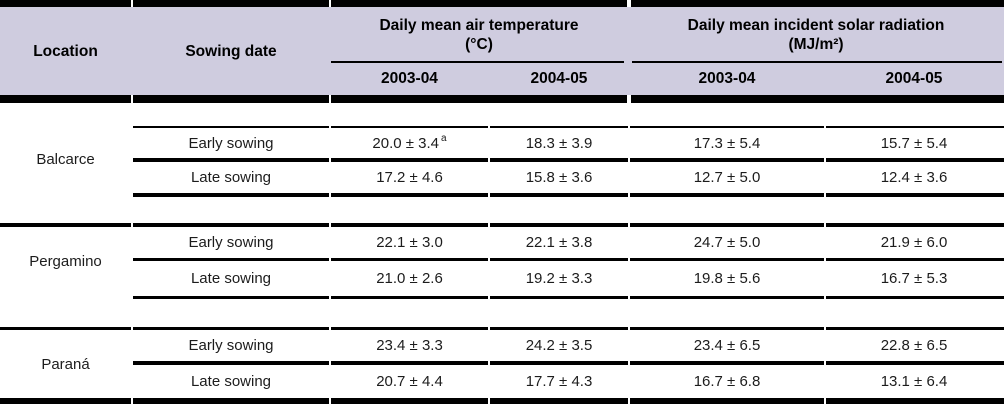 This screenshot has width=1004, height=420. What do you see at coordinates (406, 143) in the screenshot?
I see `cell-value: 20.0 ± 3.4` at bounding box center [406, 143].